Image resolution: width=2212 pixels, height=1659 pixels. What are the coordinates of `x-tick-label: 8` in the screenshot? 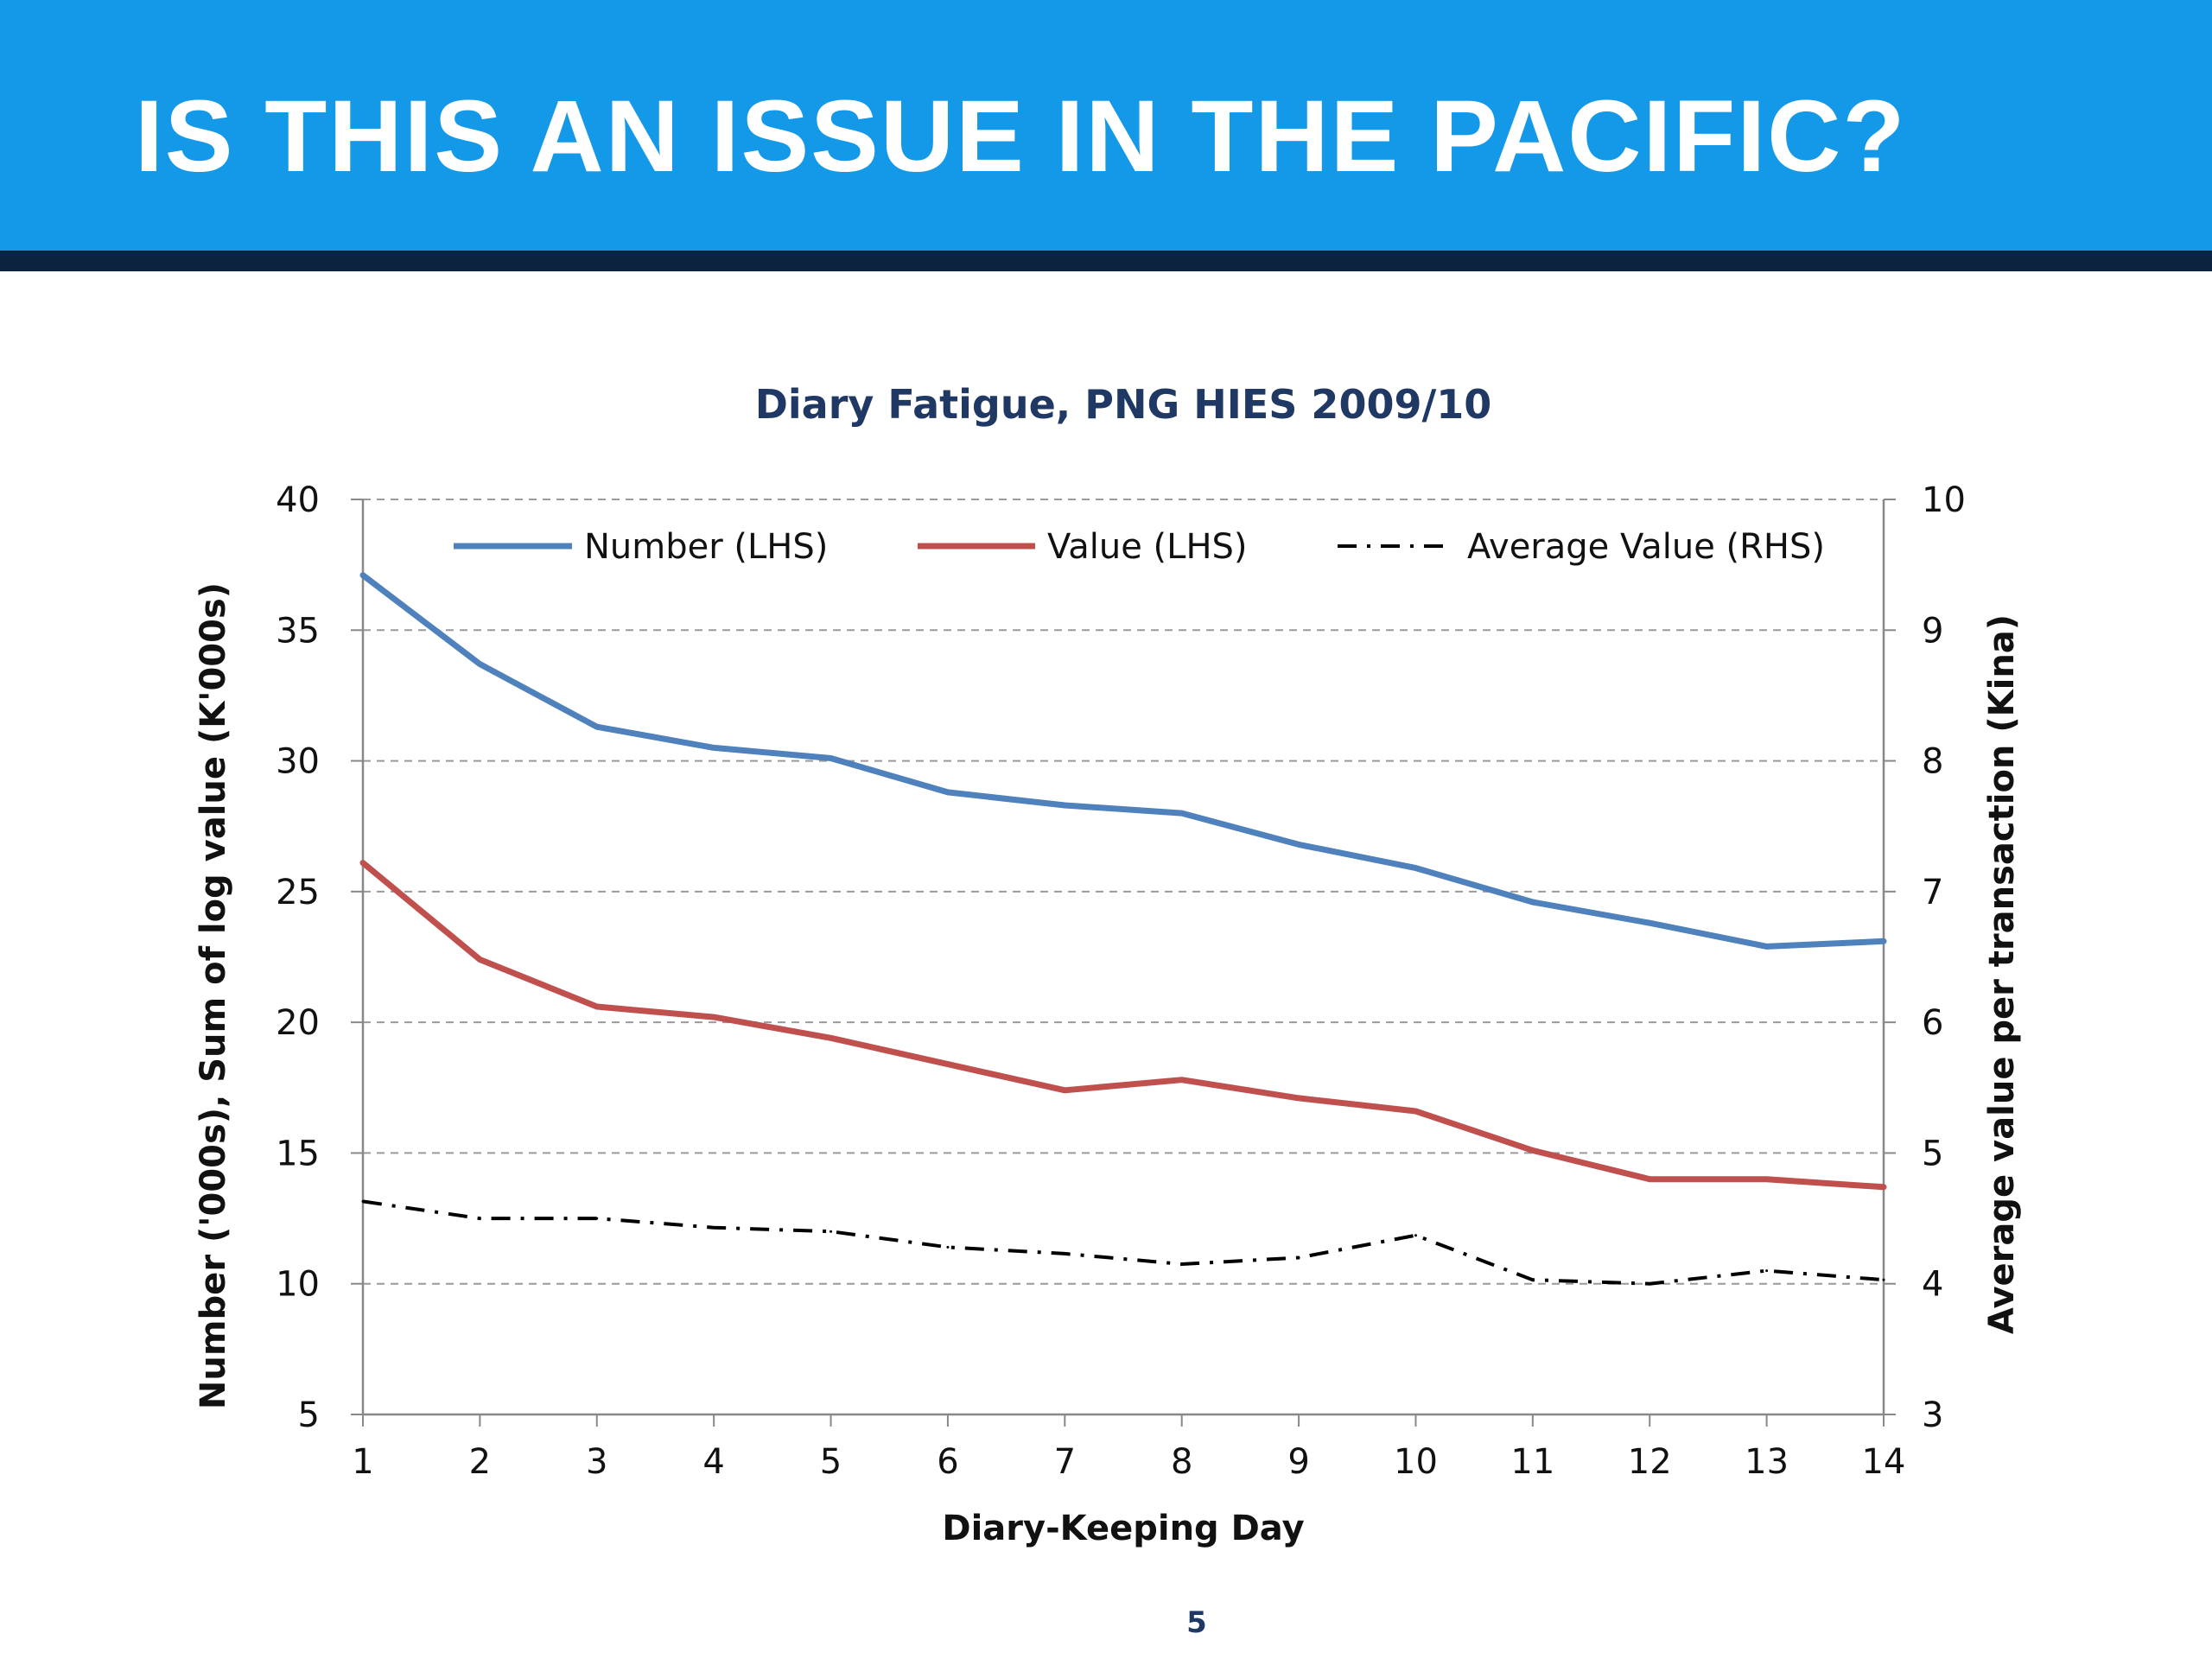 It's located at (1181, 1462).